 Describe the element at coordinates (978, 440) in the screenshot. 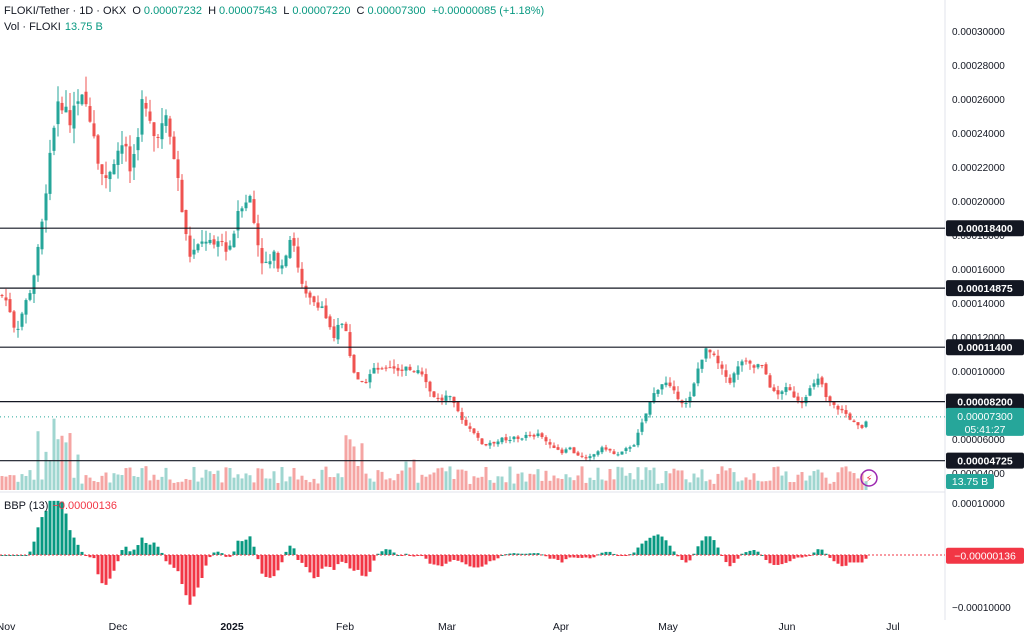

I see `y-tick-label: 0.00006000` at that location.